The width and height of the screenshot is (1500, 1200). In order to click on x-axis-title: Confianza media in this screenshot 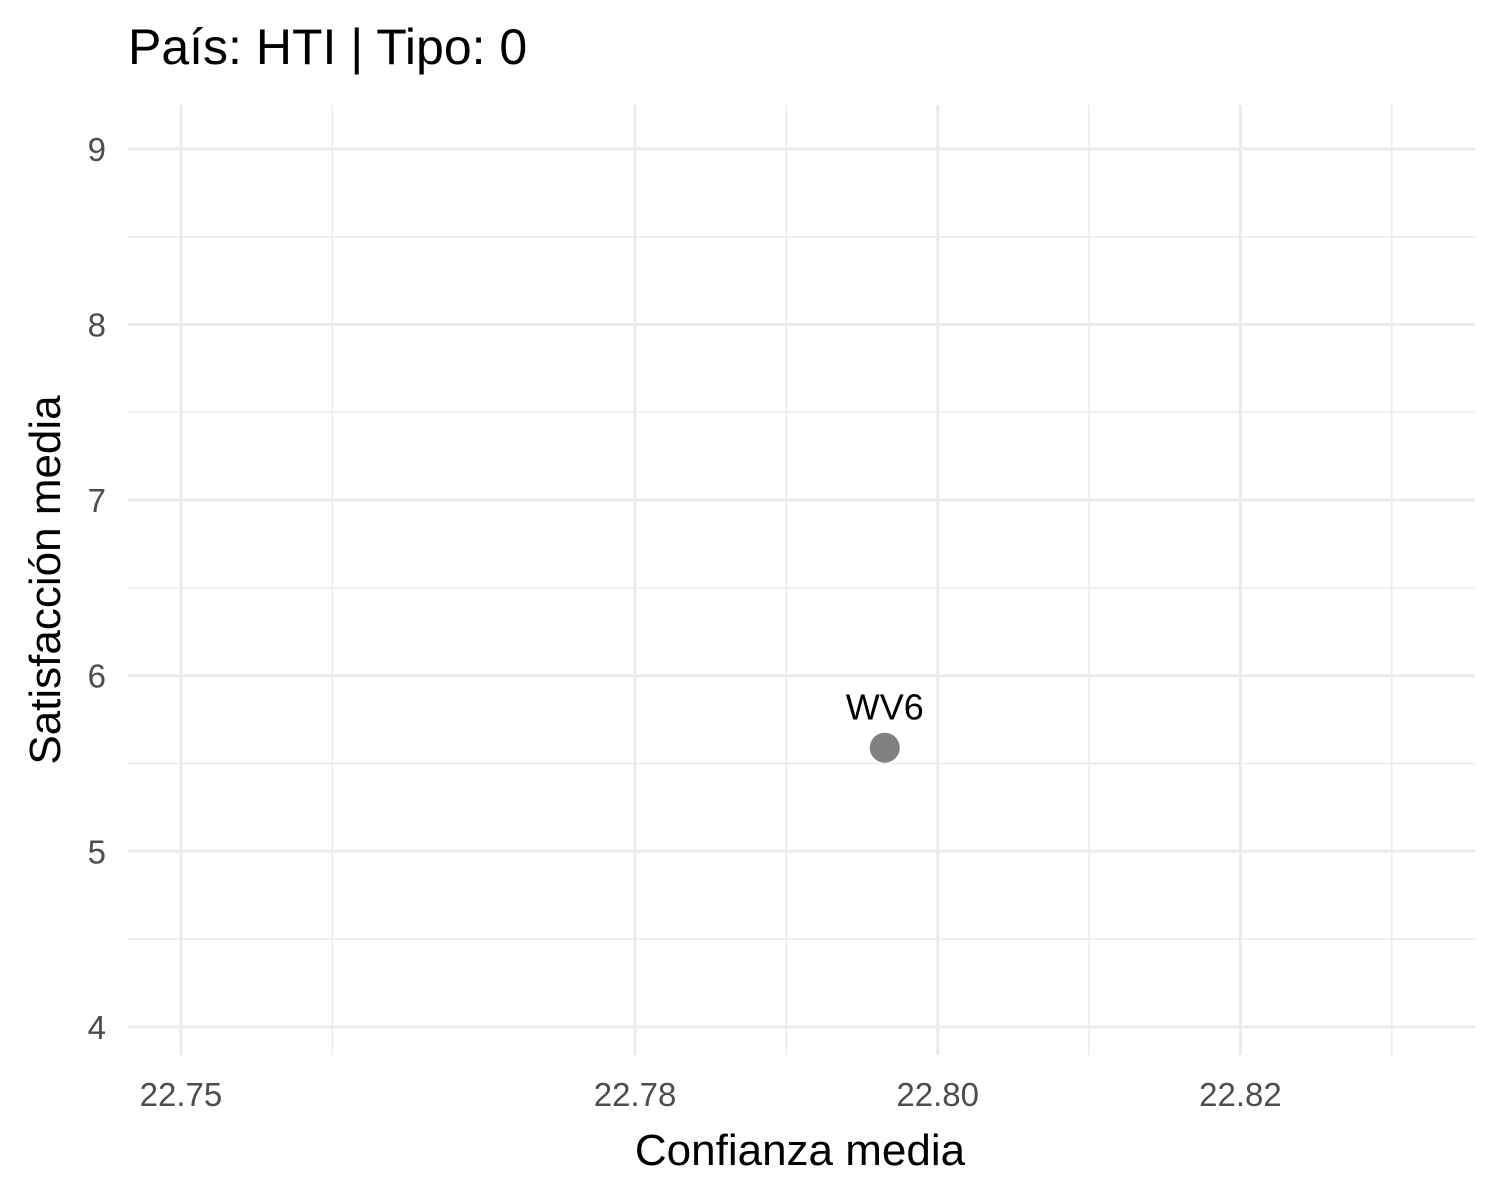, I will do `click(800, 1150)`.